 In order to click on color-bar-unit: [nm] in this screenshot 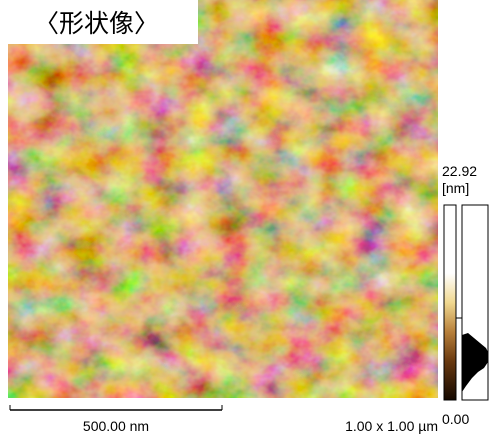, I will do `click(455, 188)`.